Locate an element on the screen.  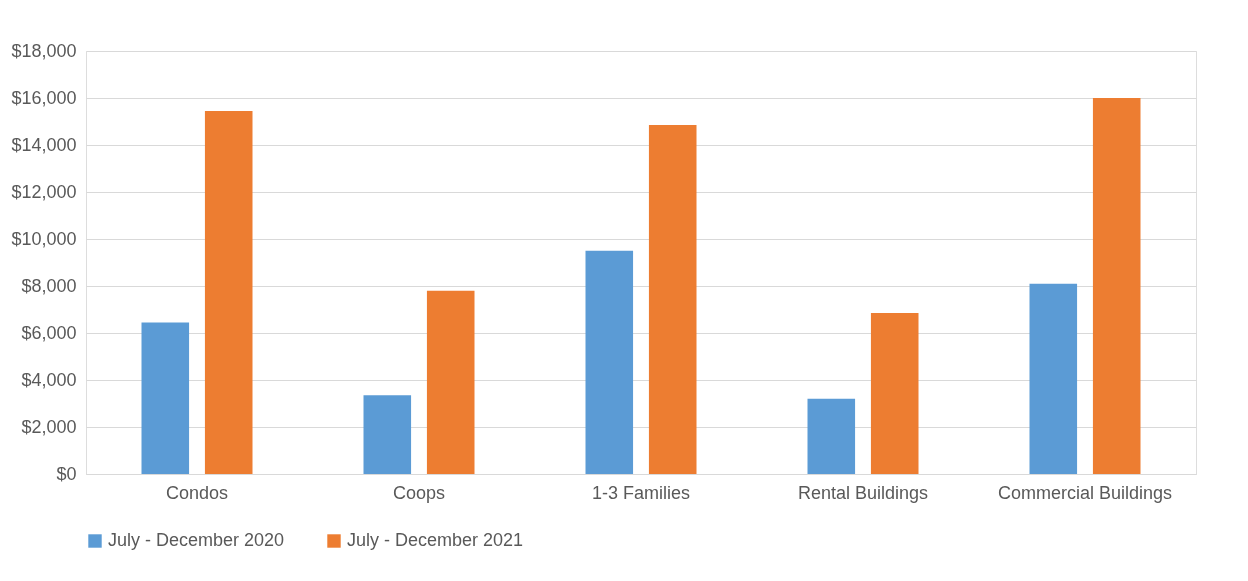
y-tick-label: $4,000 is located at coordinates (49, 379).